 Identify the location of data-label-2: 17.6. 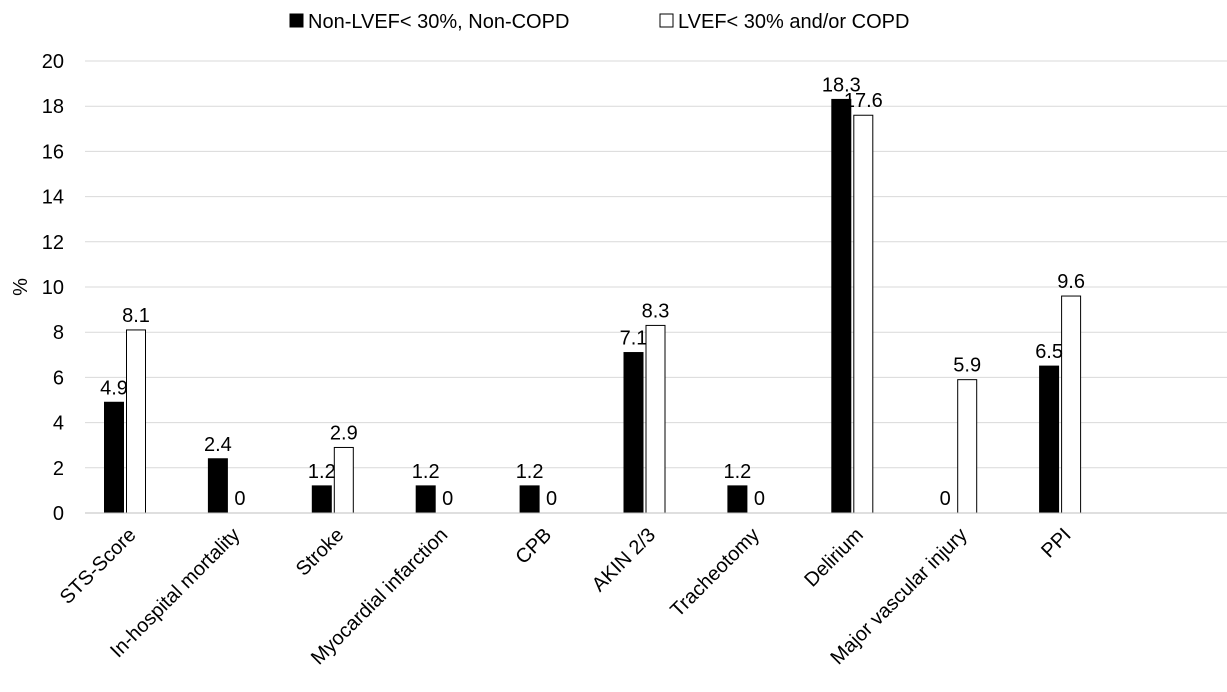
(863, 101).